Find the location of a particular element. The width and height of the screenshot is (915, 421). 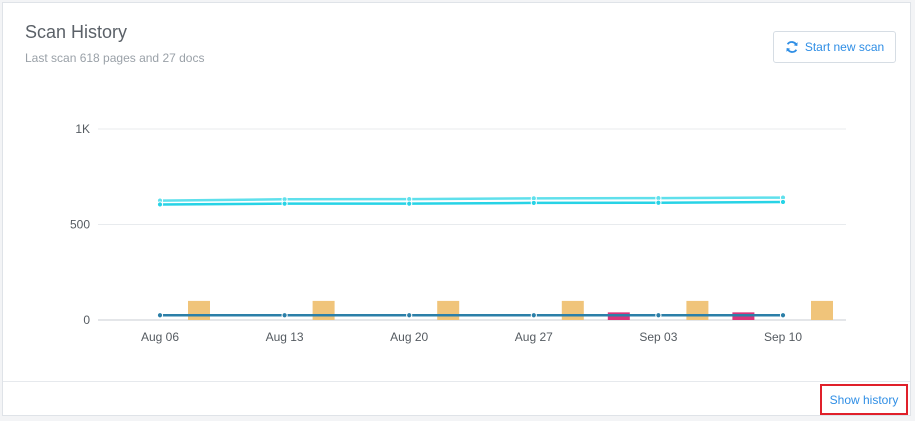

show-history-link: Show history is located at coordinates (864, 399).